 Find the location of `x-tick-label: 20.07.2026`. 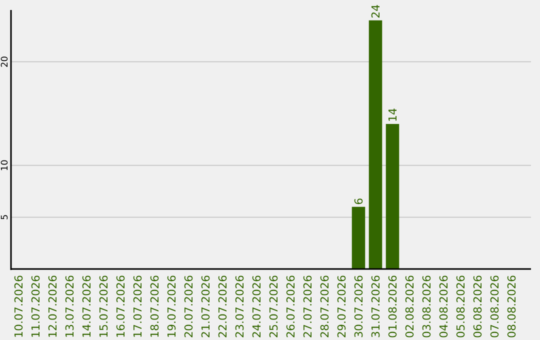

x-tick-label: 20.07.2026 is located at coordinates (189, 306).